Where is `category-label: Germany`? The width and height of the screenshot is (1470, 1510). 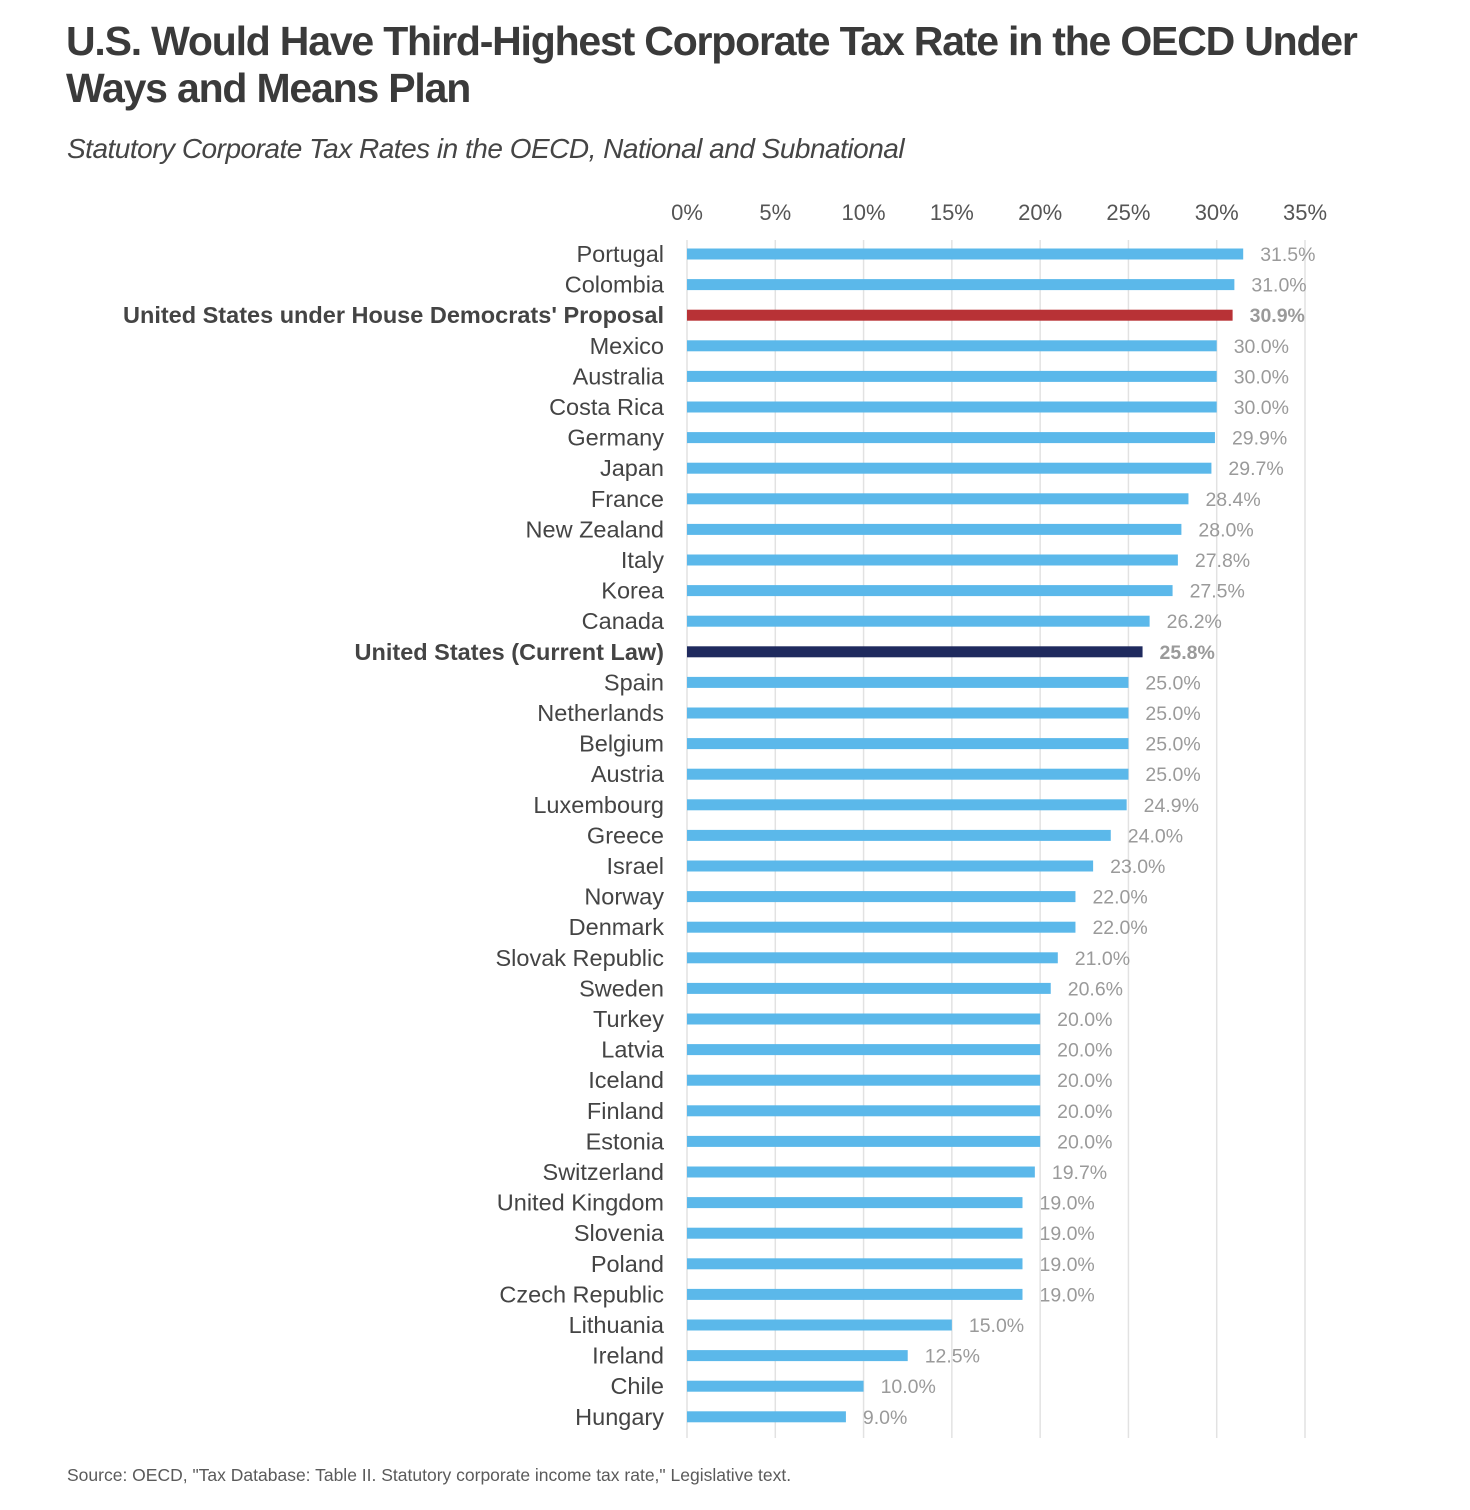
category-label: Germany is located at coordinates (615, 438).